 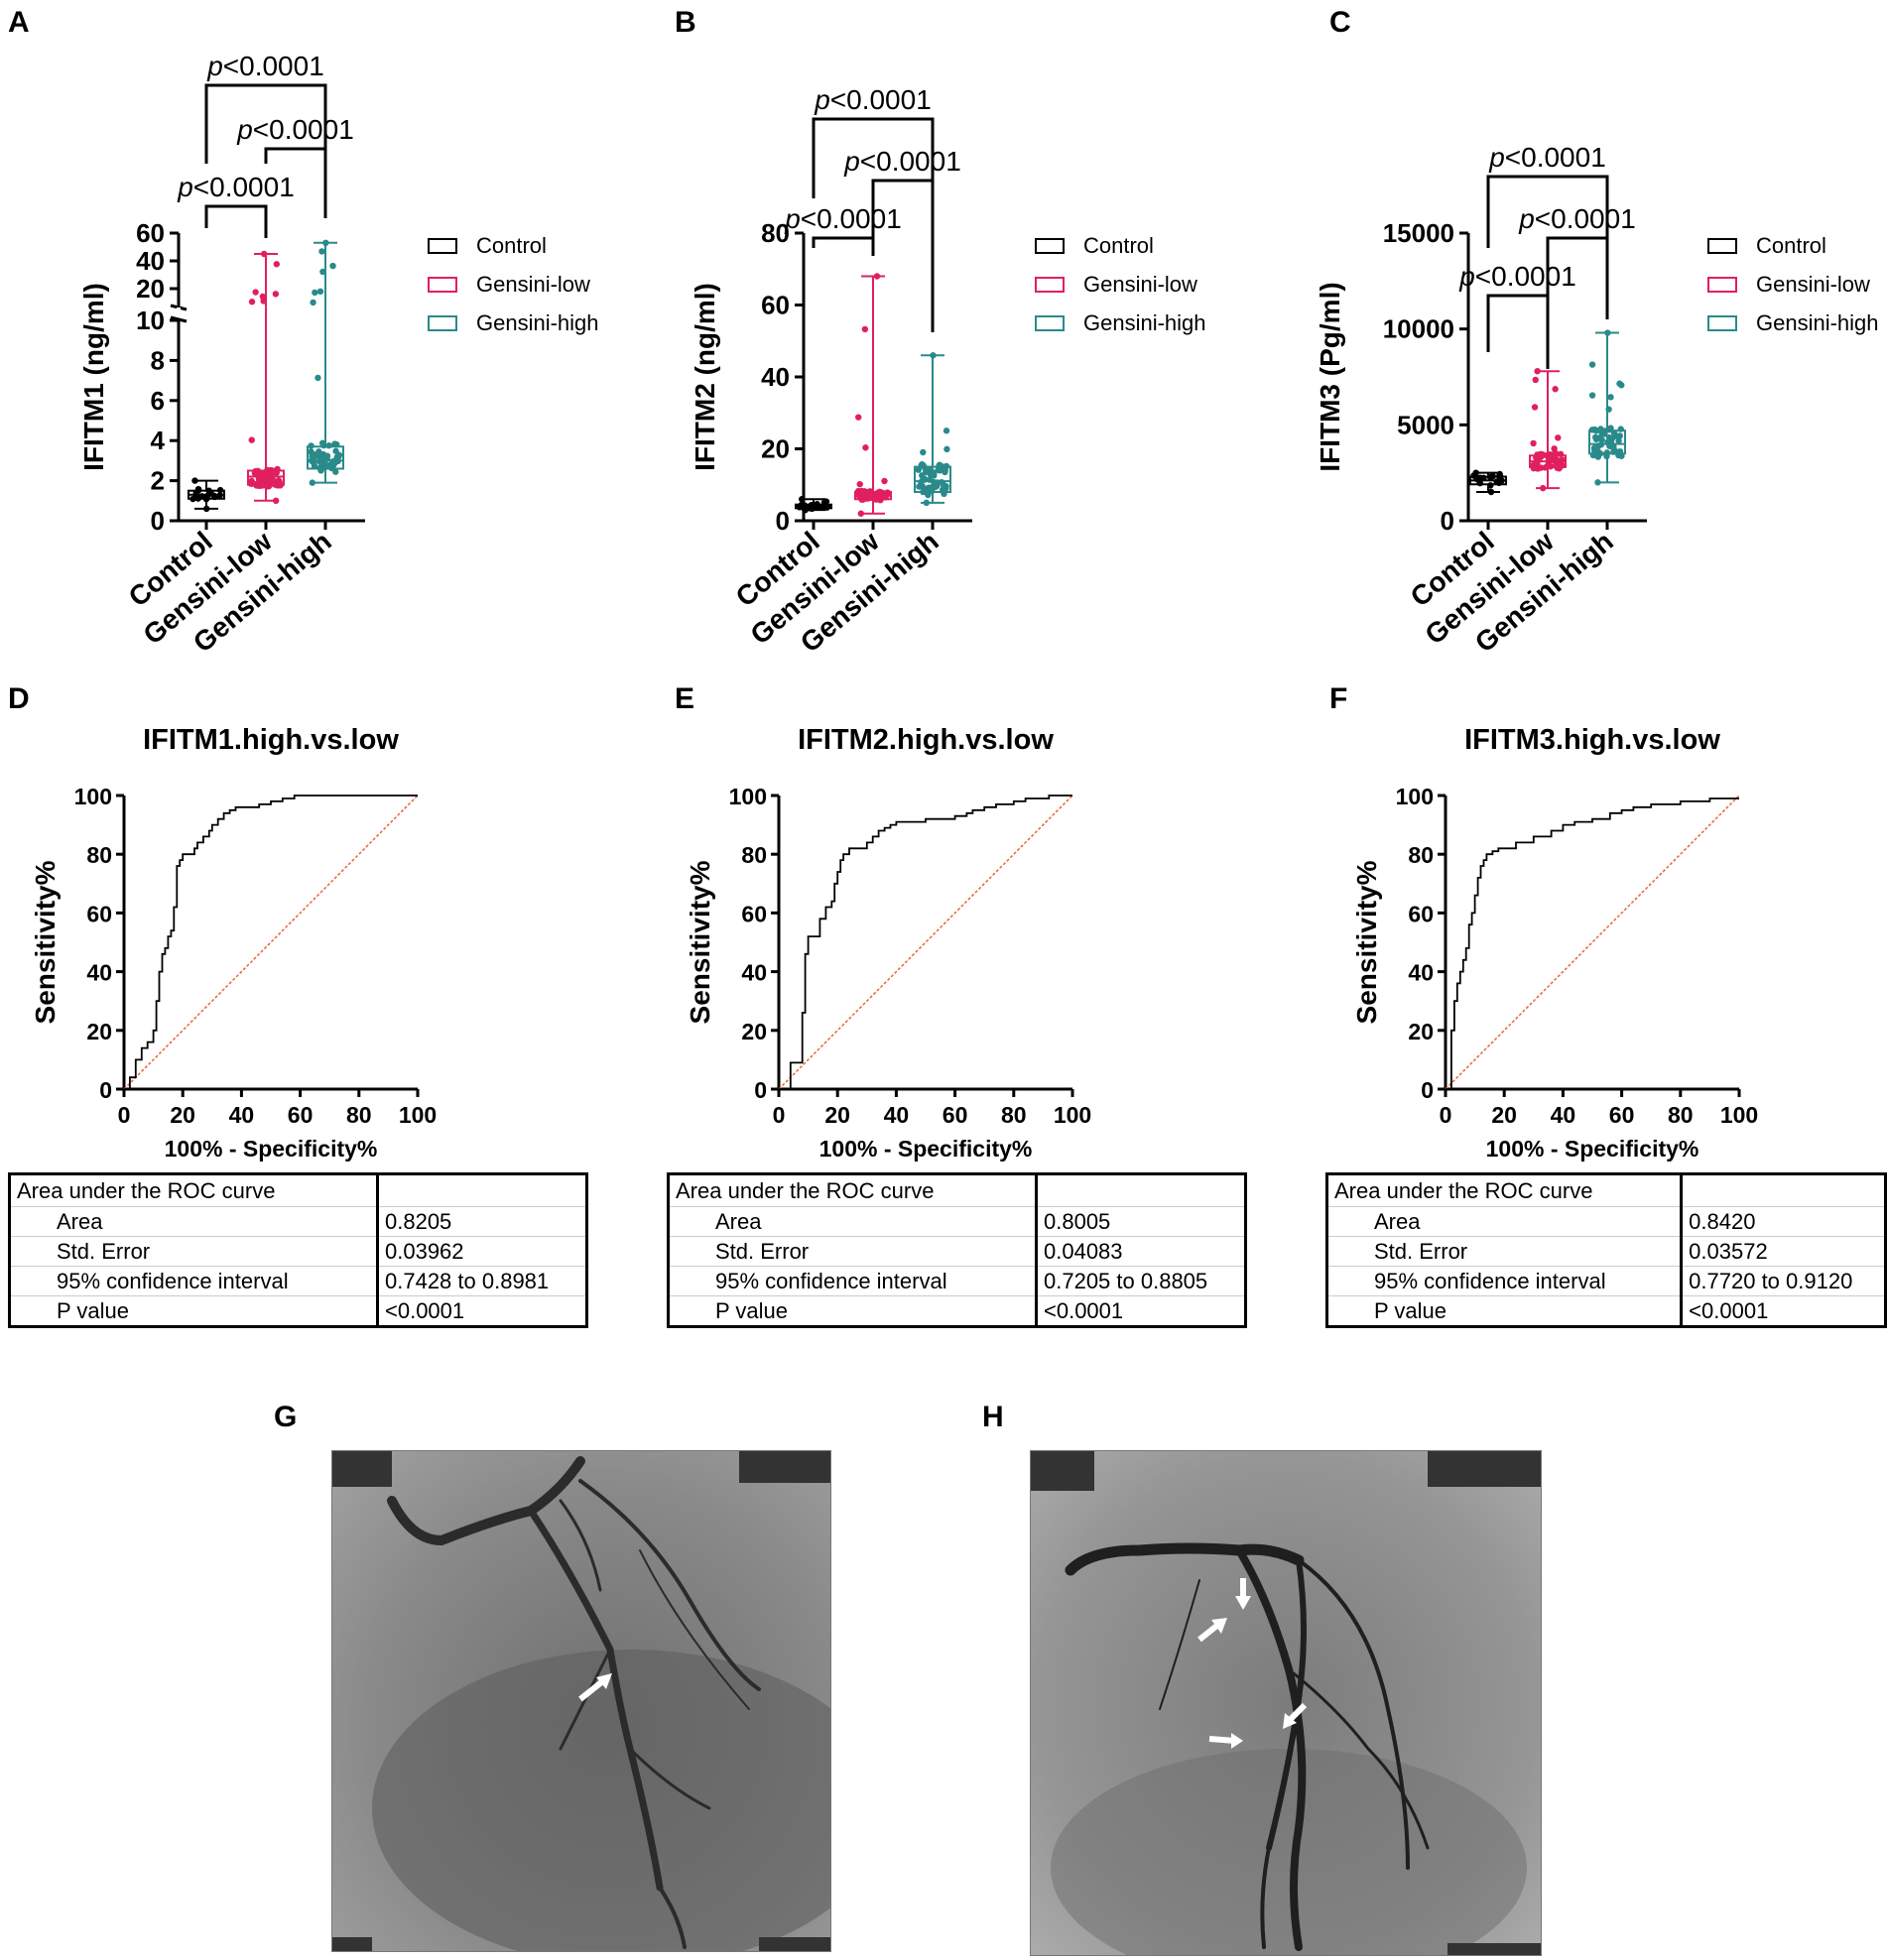 What do you see at coordinates (993, 1417) in the screenshot?
I see `panel-label-h: H` at bounding box center [993, 1417].